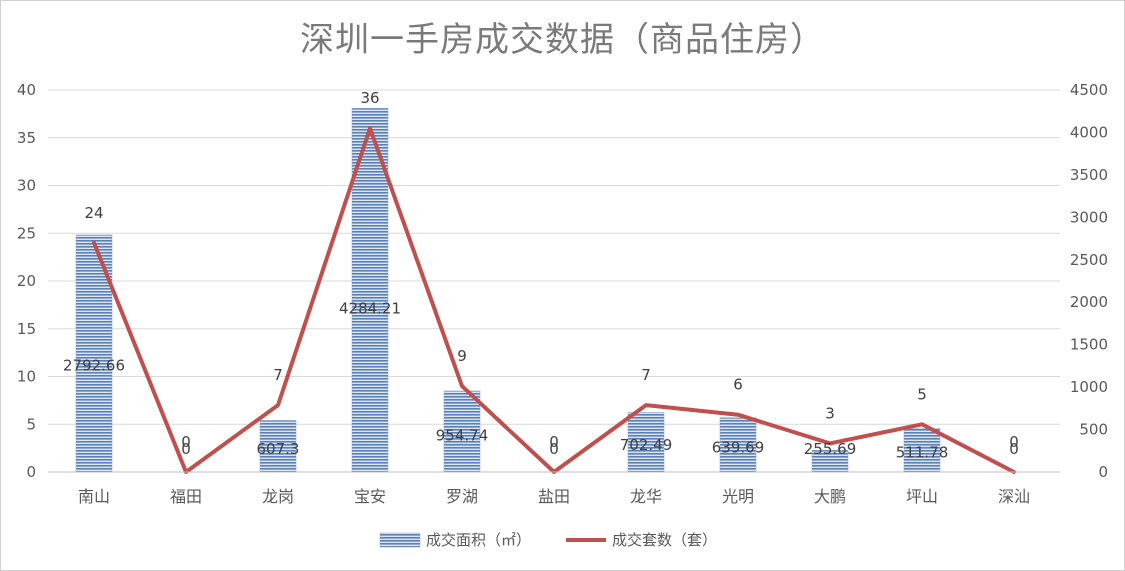  What do you see at coordinates (738, 385) in the screenshot?
I see `line-data-label: 6` at bounding box center [738, 385].